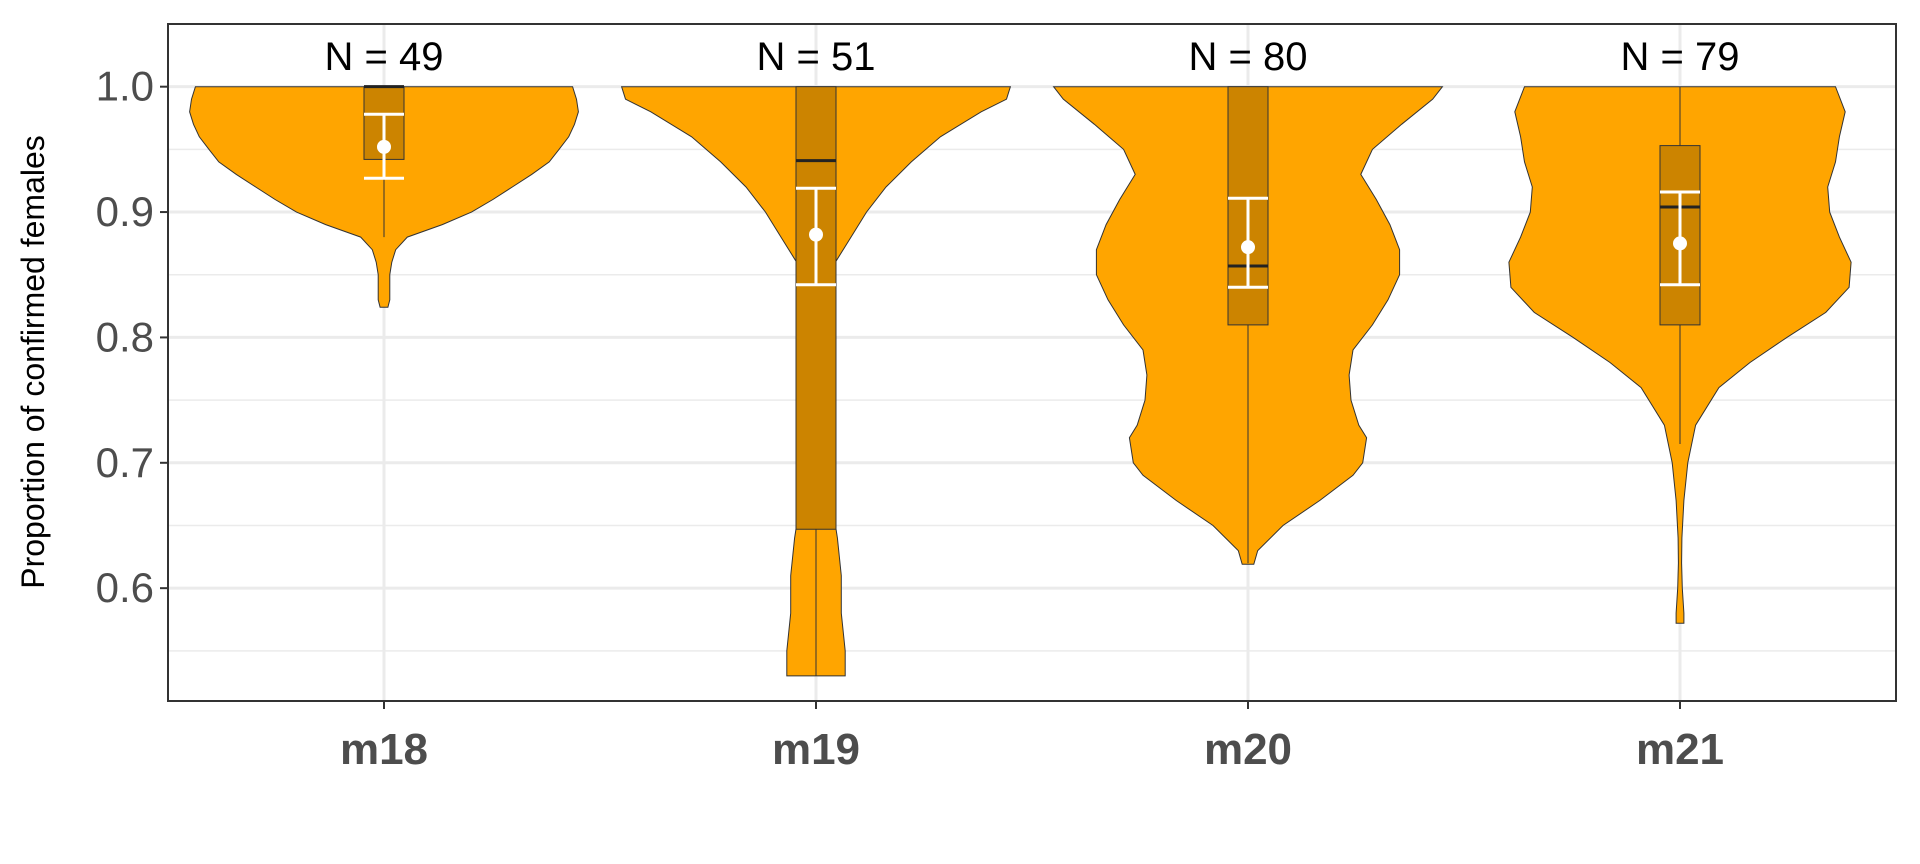 This screenshot has height=864, width=1920. What do you see at coordinates (816, 749) in the screenshot?
I see `x-tick-label-m19: m19` at bounding box center [816, 749].